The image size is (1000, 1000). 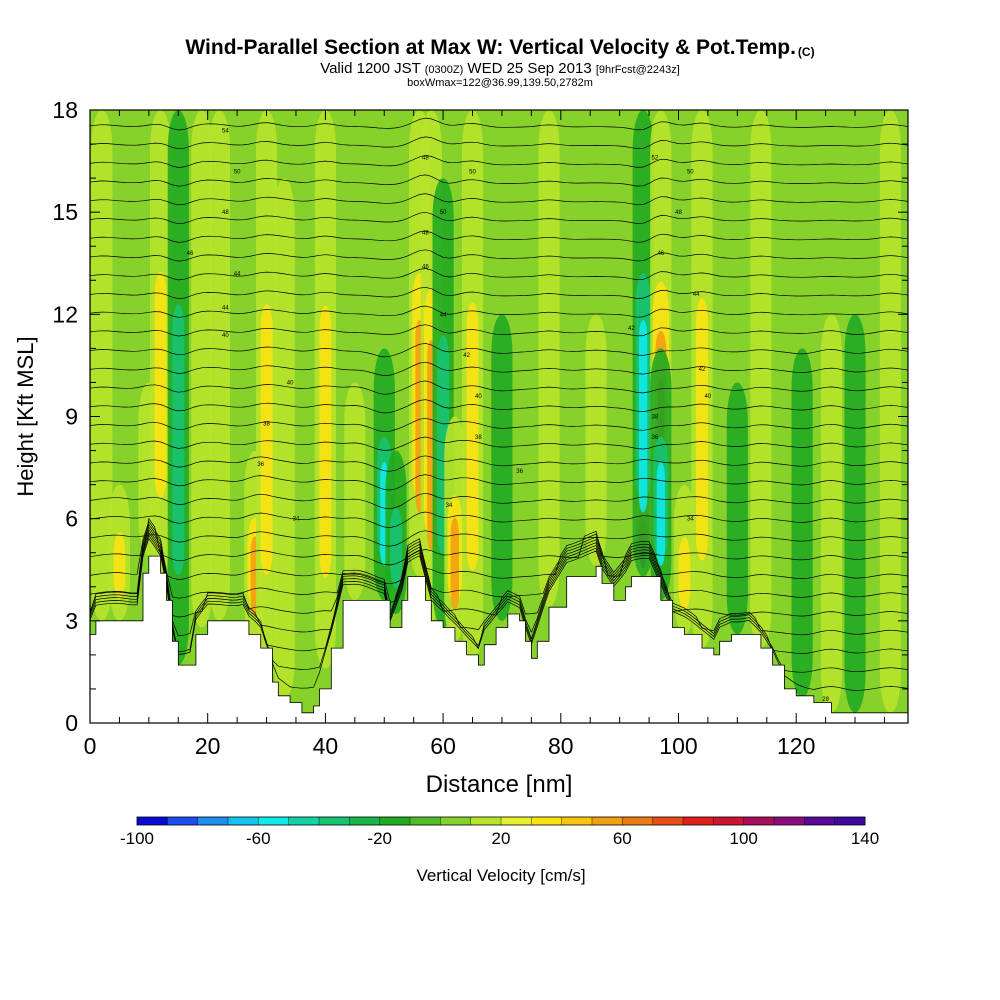 What do you see at coordinates (796, 746) in the screenshot?
I see `x-tick-label: 120` at bounding box center [796, 746].